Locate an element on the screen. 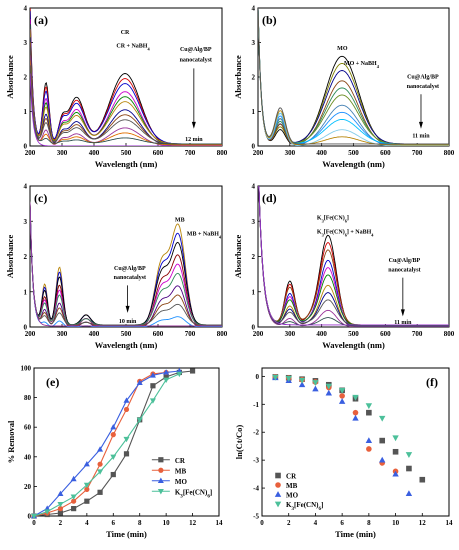 The image size is (459, 550). y-tick-label: 20 is located at coordinates (28, 487).